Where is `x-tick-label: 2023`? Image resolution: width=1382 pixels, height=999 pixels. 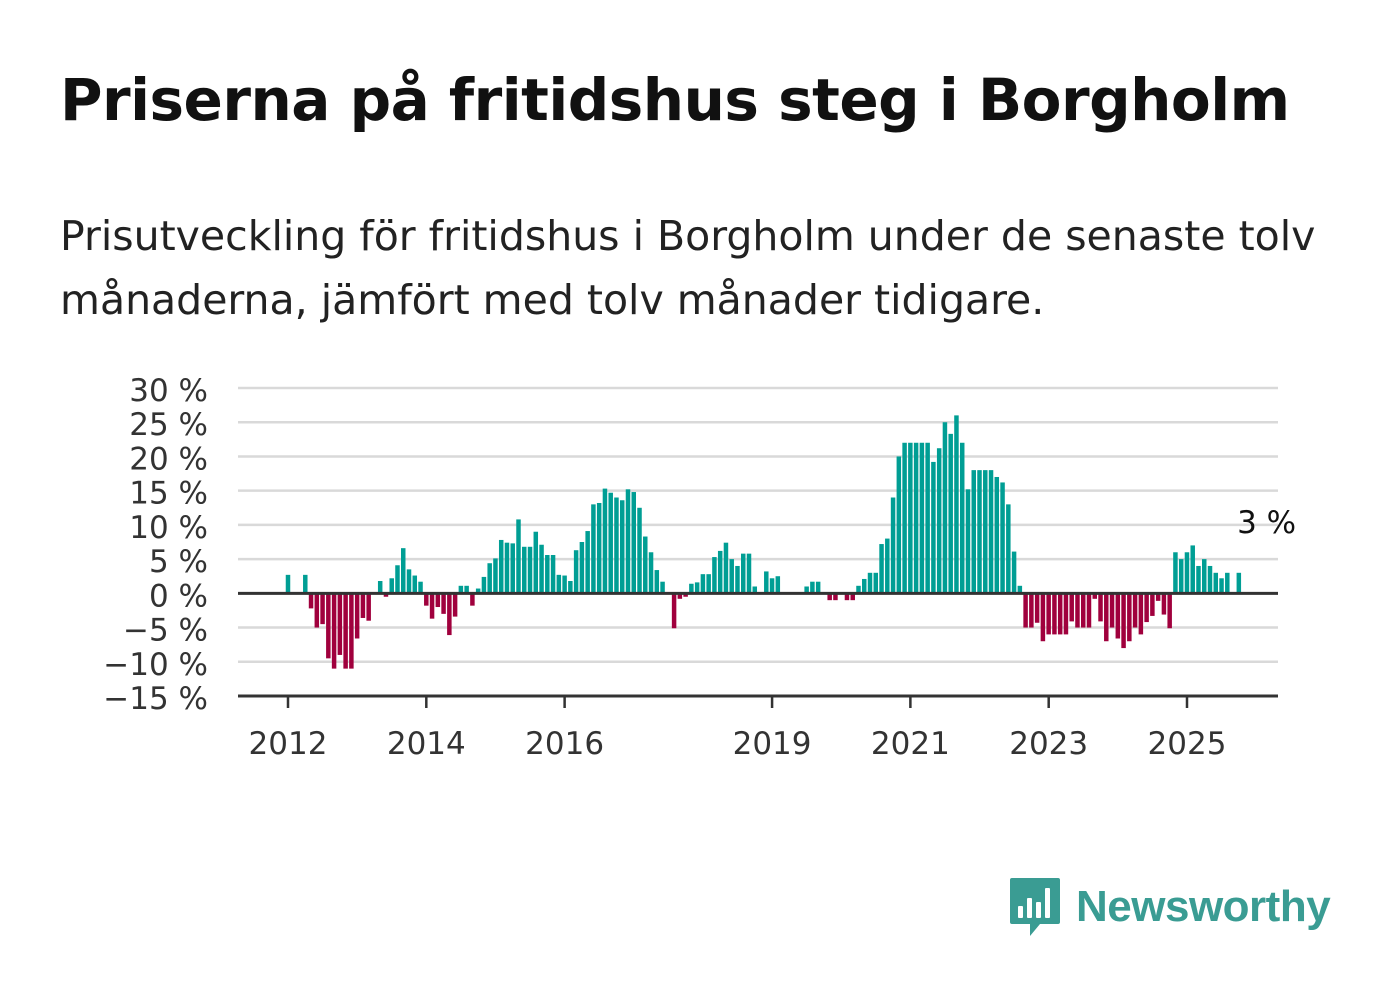
x-tick-label: 2023 is located at coordinates (1048, 744).